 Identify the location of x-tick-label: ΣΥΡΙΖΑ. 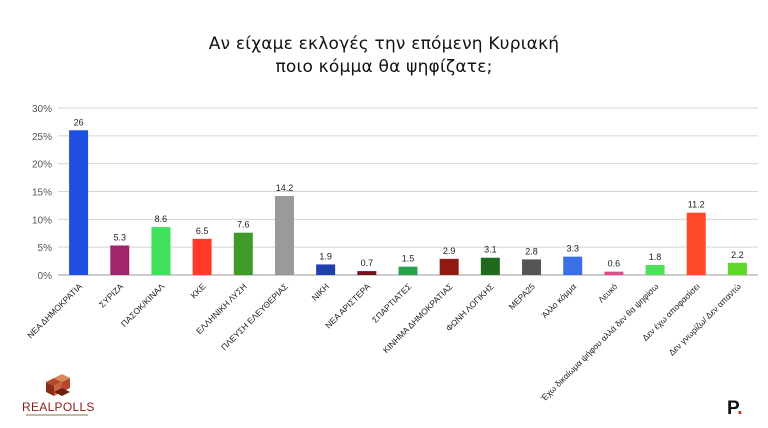
(111, 295).